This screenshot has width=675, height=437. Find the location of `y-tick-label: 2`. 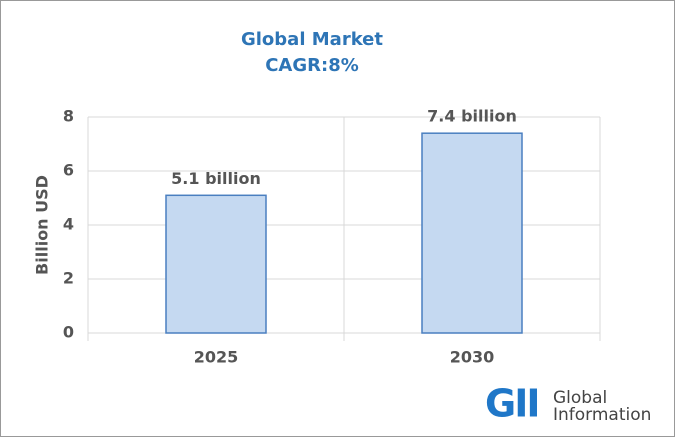

y-tick-label: 2 is located at coordinates (68, 278).